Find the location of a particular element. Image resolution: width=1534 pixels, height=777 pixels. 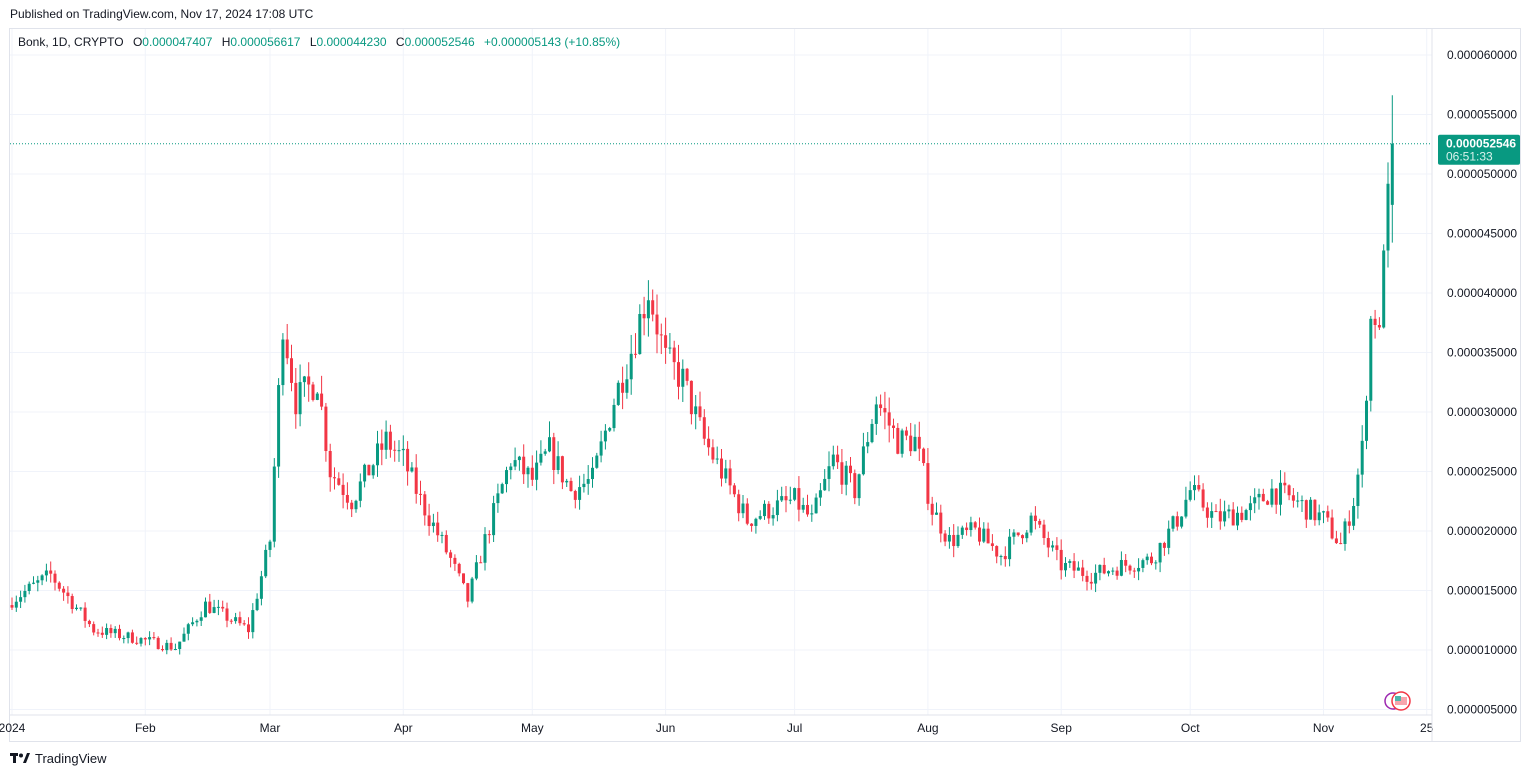

x-tick-label: Aug is located at coordinates (927, 728).